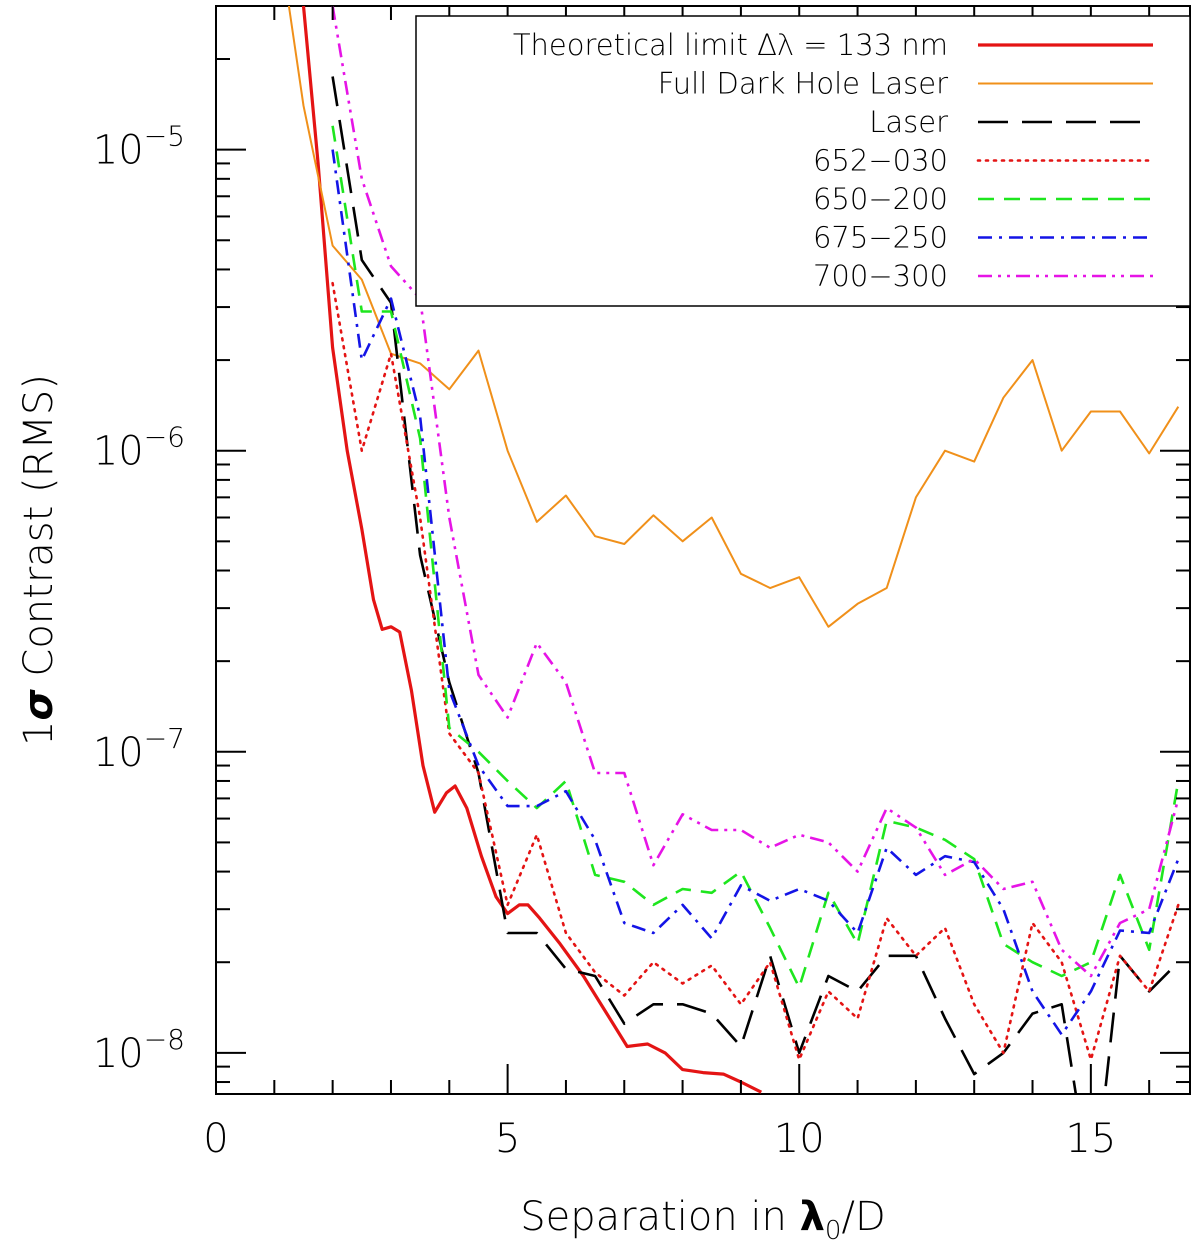 This screenshot has width=1200, height=1249. What do you see at coordinates (799, 1139) in the screenshot?
I see `x-tick-label: 10` at bounding box center [799, 1139].